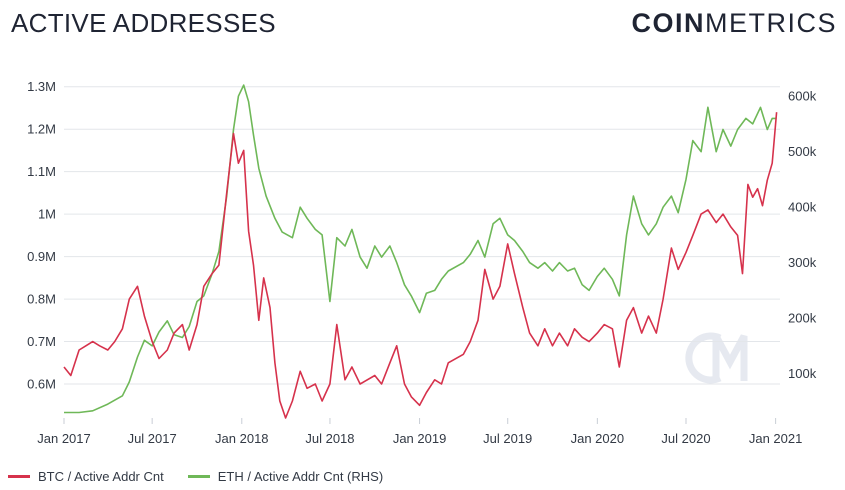 This screenshot has height=490, width=845. I want to click on x-tick-label: Jul 2019, so click(507, 438).